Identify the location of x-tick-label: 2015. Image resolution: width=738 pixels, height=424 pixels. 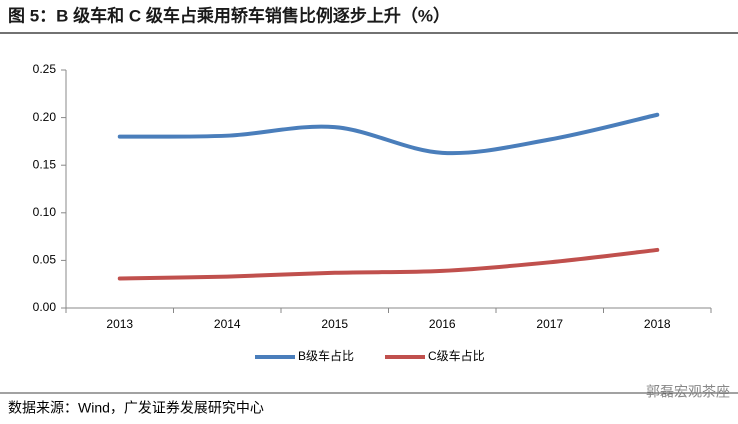
(334, 324).